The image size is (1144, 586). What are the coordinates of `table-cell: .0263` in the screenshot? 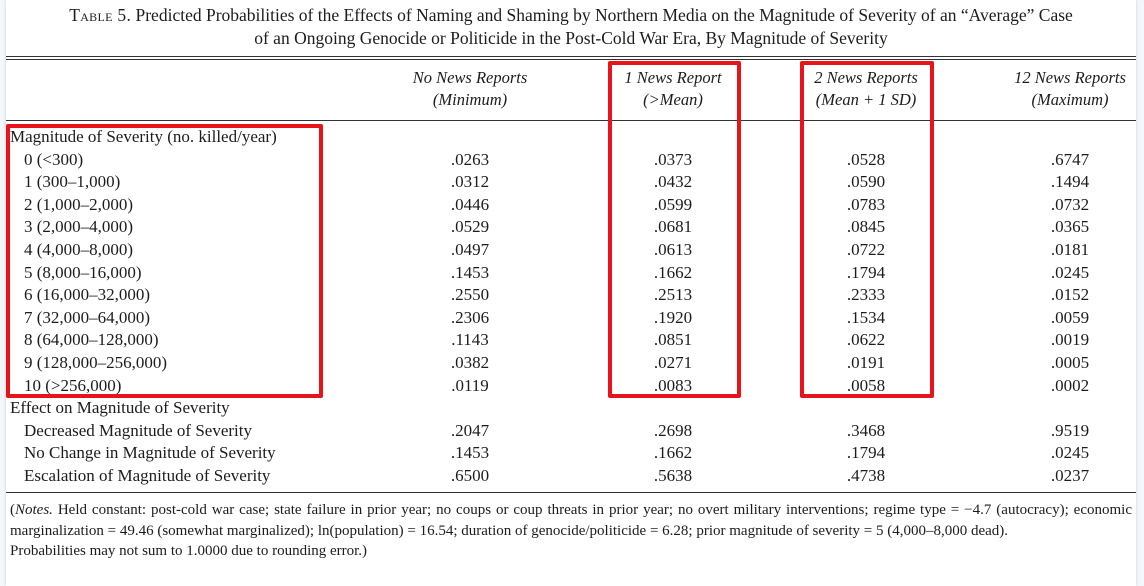 It's located at (470, 159).